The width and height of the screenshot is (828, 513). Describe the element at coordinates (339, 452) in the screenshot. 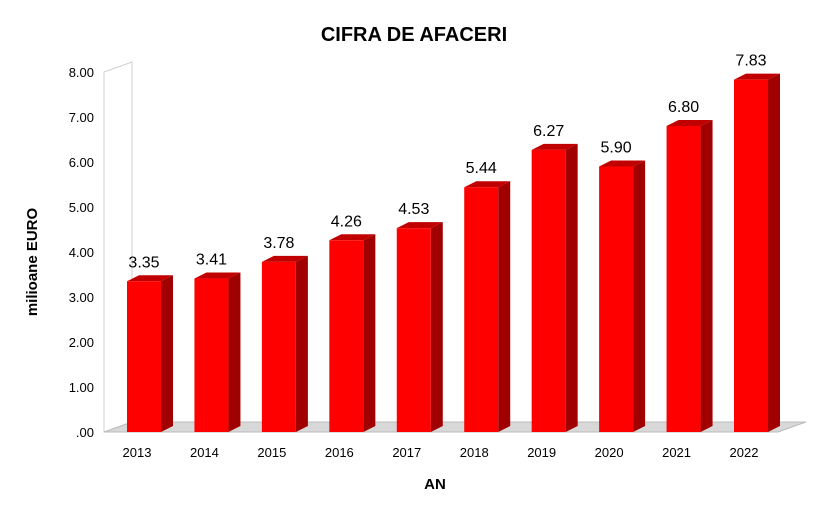

I see `x-tick-label: 2016` at that location.